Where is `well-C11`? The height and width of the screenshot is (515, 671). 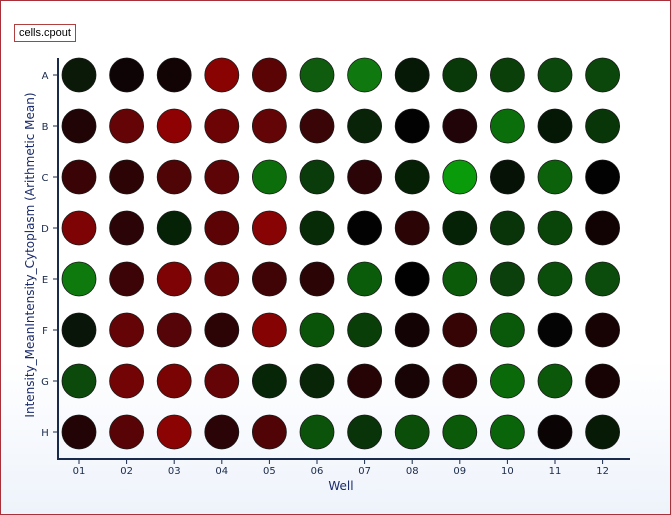 well-C11 is located at coordinates (555, 177).